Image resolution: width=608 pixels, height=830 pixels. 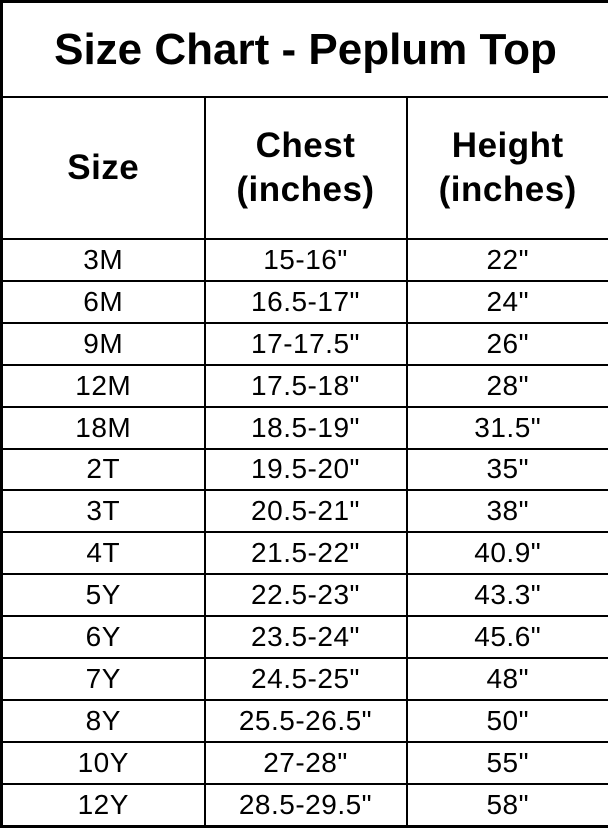 I want to click on column-header-height: Height (inches), so click(x=506, y=168).